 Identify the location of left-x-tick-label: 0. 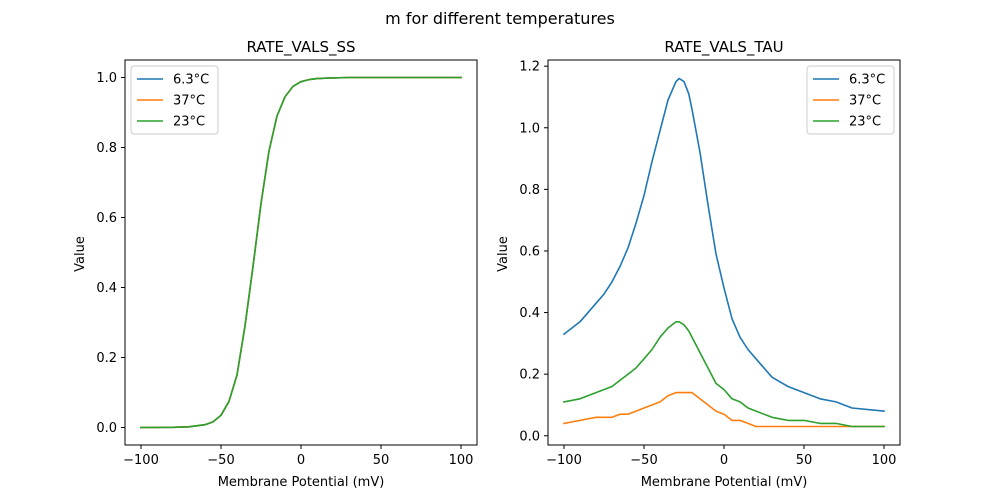
(301, 460).